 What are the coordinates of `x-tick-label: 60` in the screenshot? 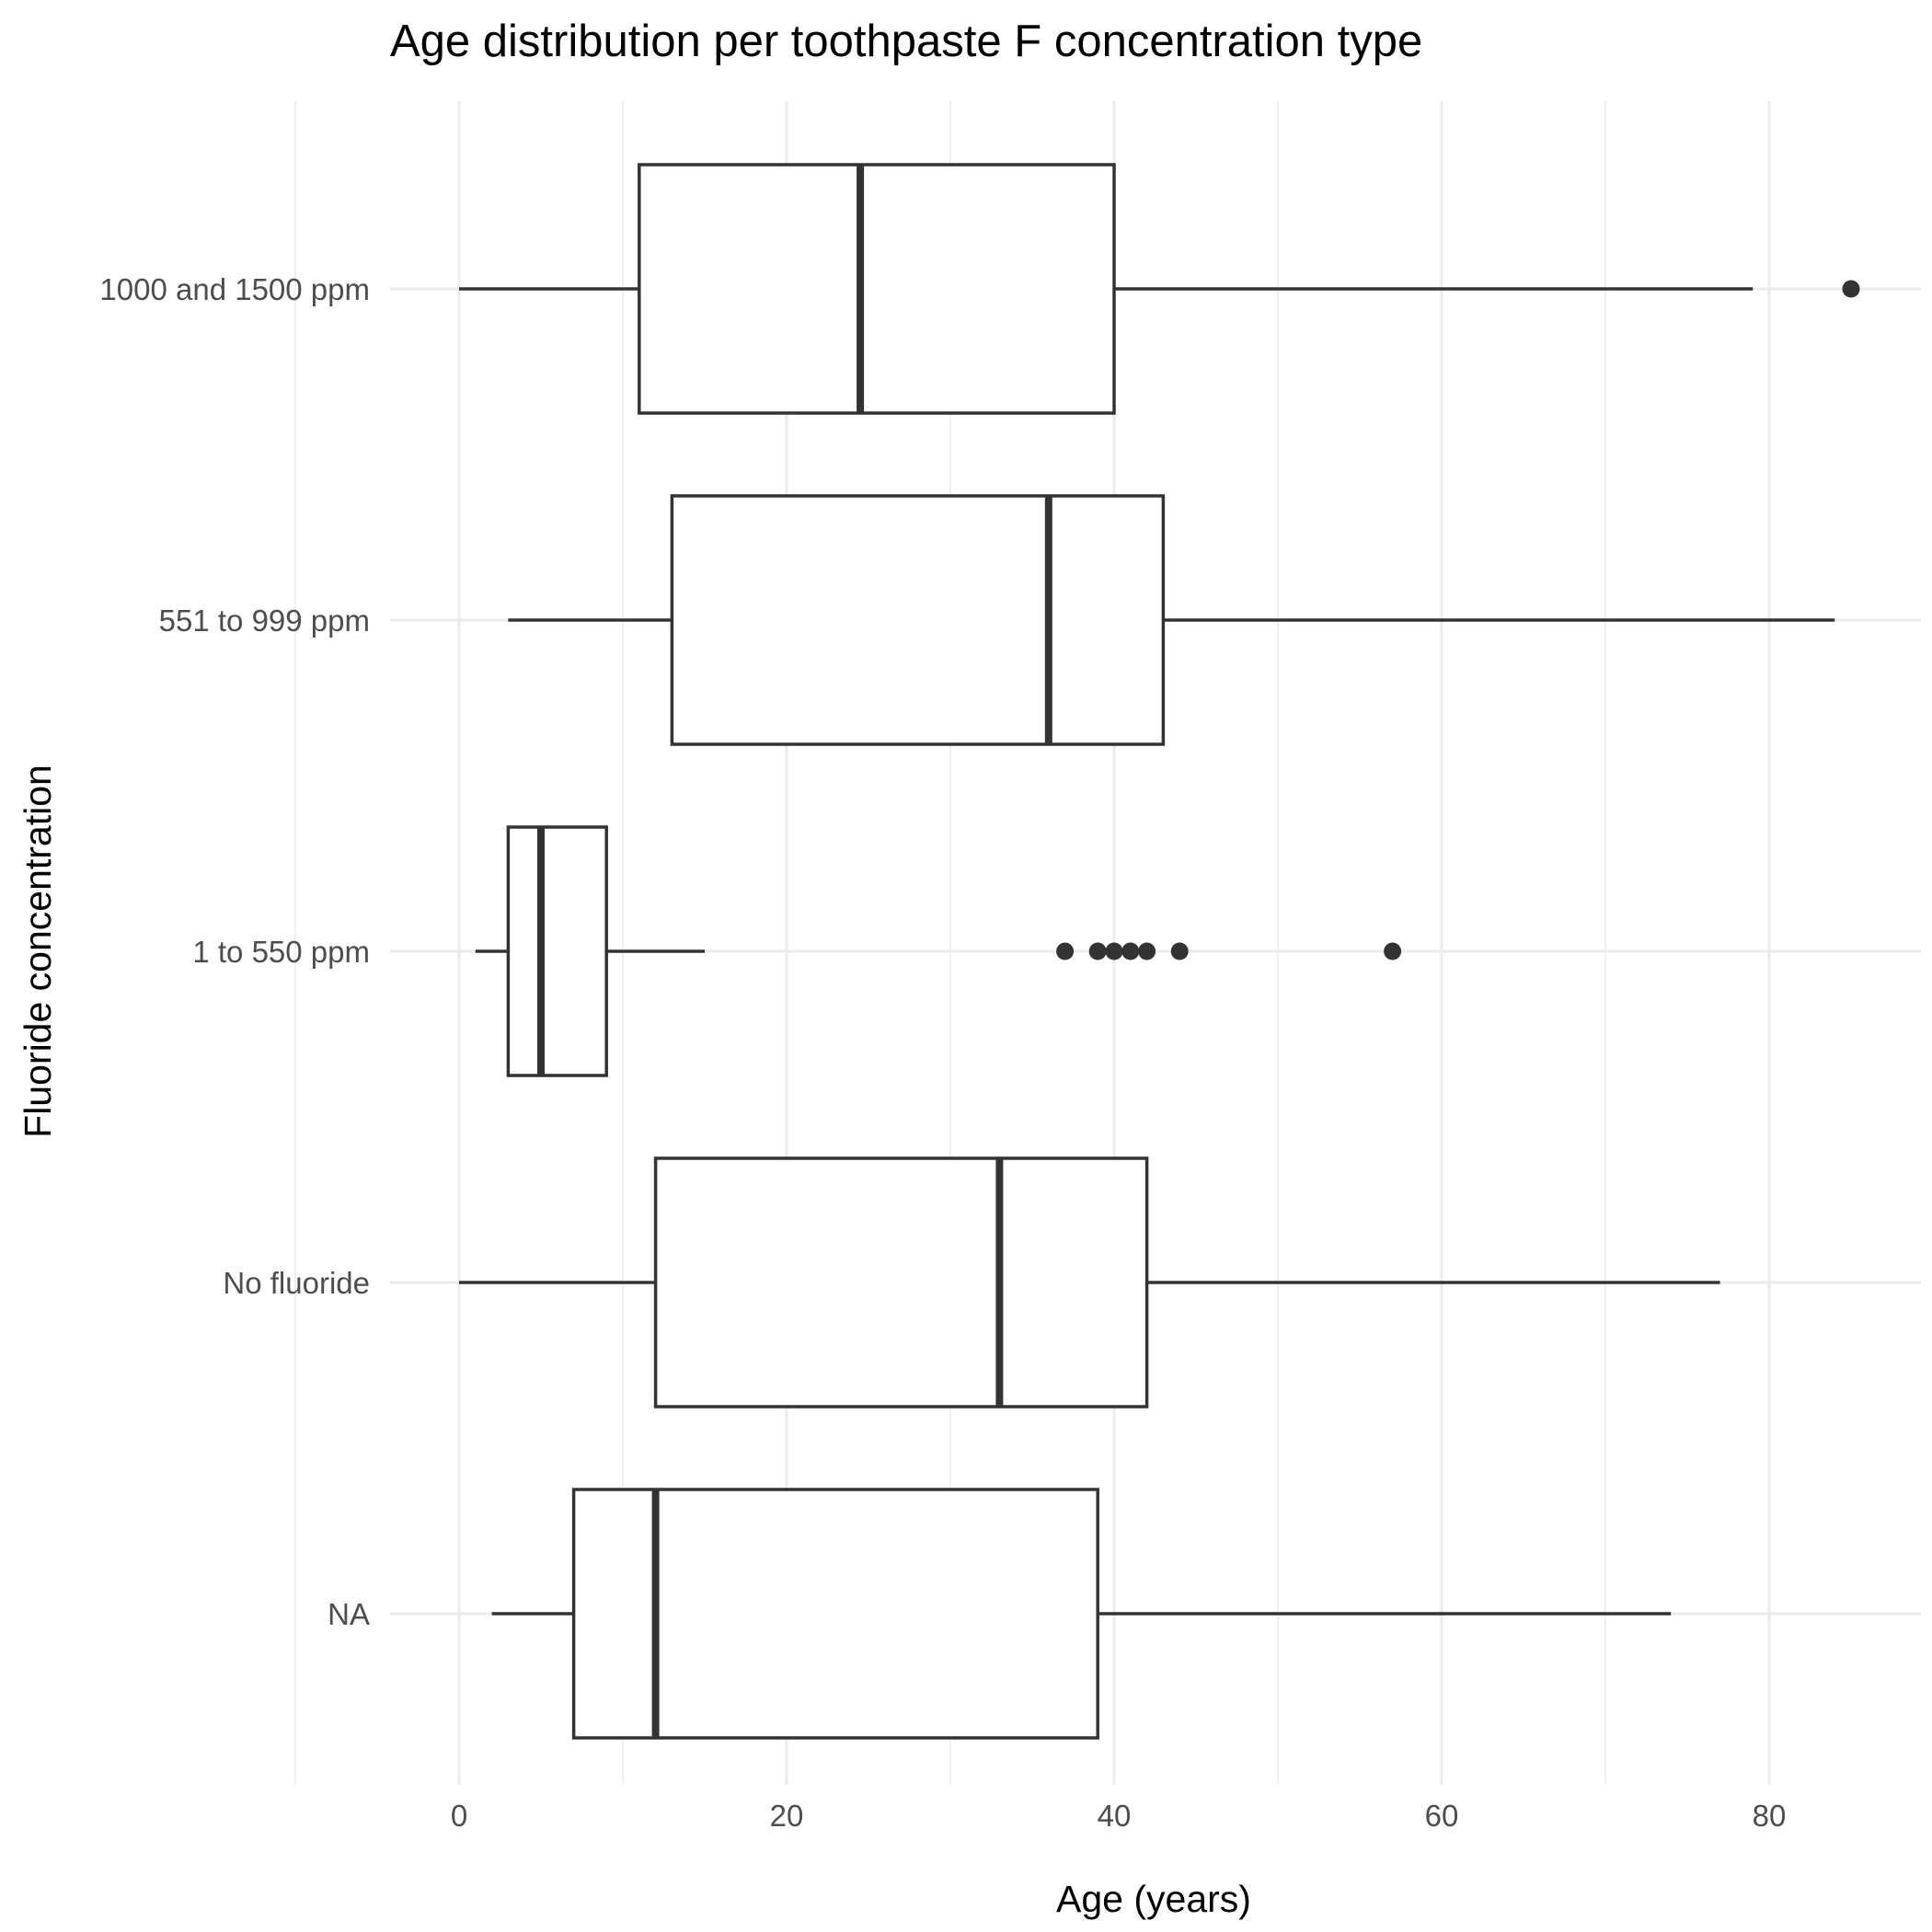 It's located at (1442, 1816).